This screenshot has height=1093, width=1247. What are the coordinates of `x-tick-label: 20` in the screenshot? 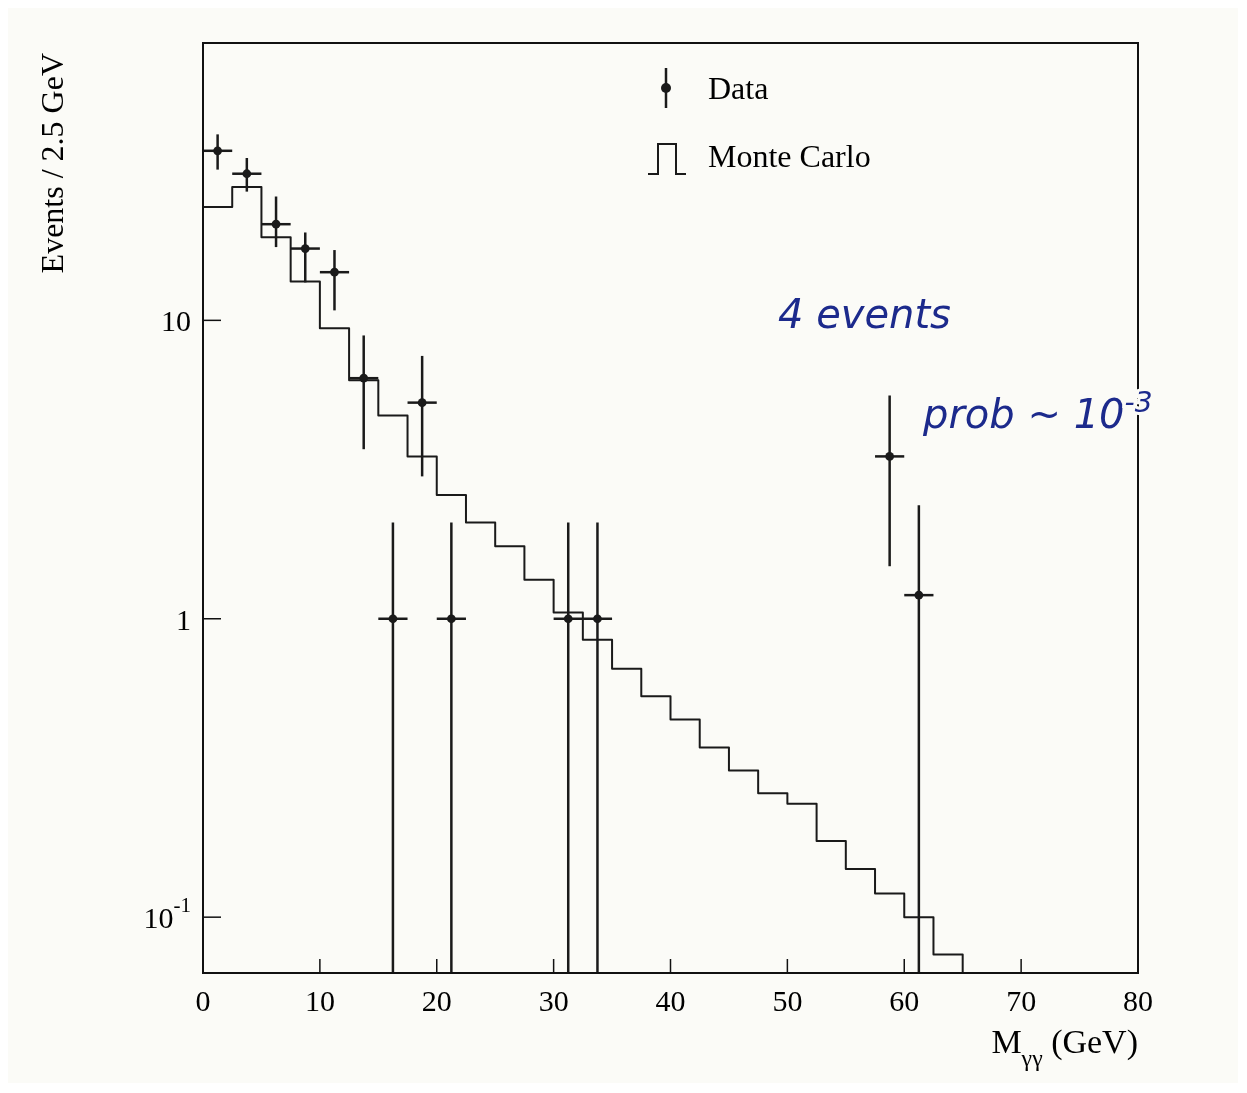 It's located at (436, 1000).